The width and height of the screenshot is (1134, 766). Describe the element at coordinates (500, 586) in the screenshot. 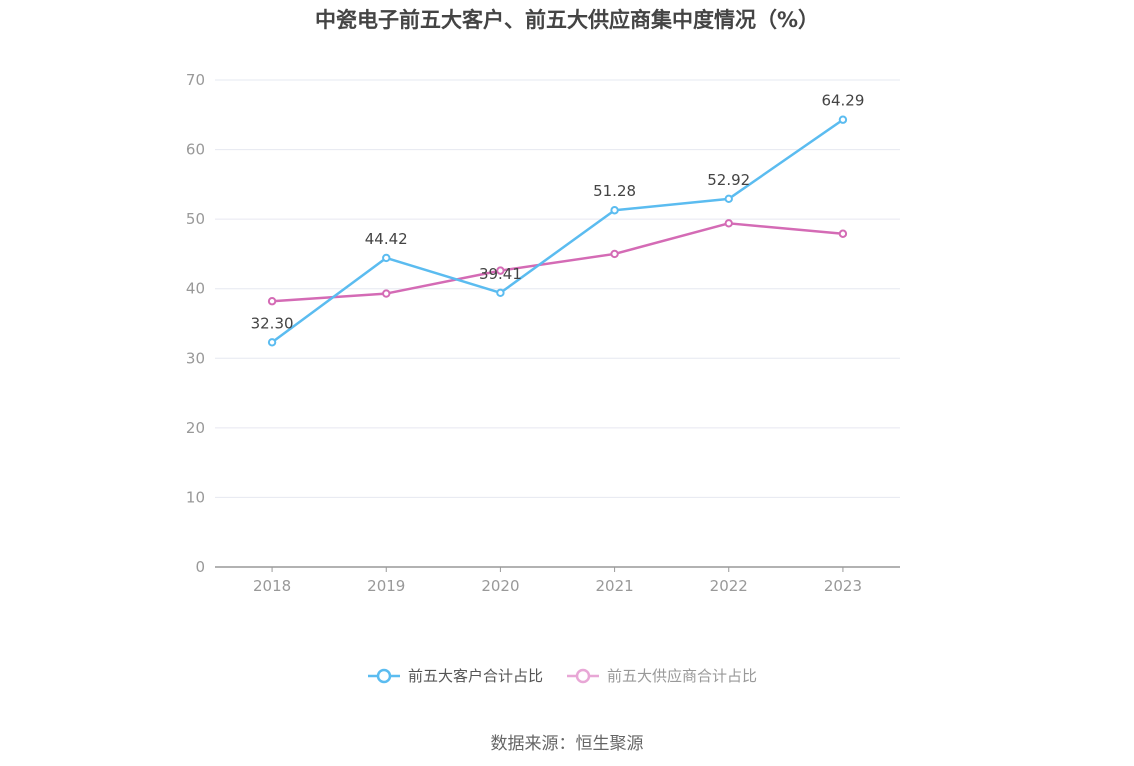

I see `x-tick-label: 2020` at that location.